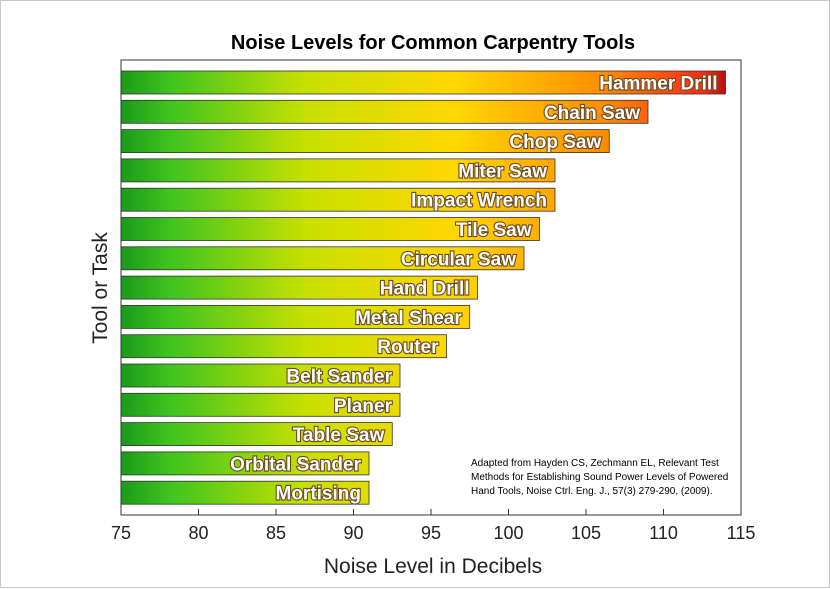  I want to click on bar-router, so click(283, 346).